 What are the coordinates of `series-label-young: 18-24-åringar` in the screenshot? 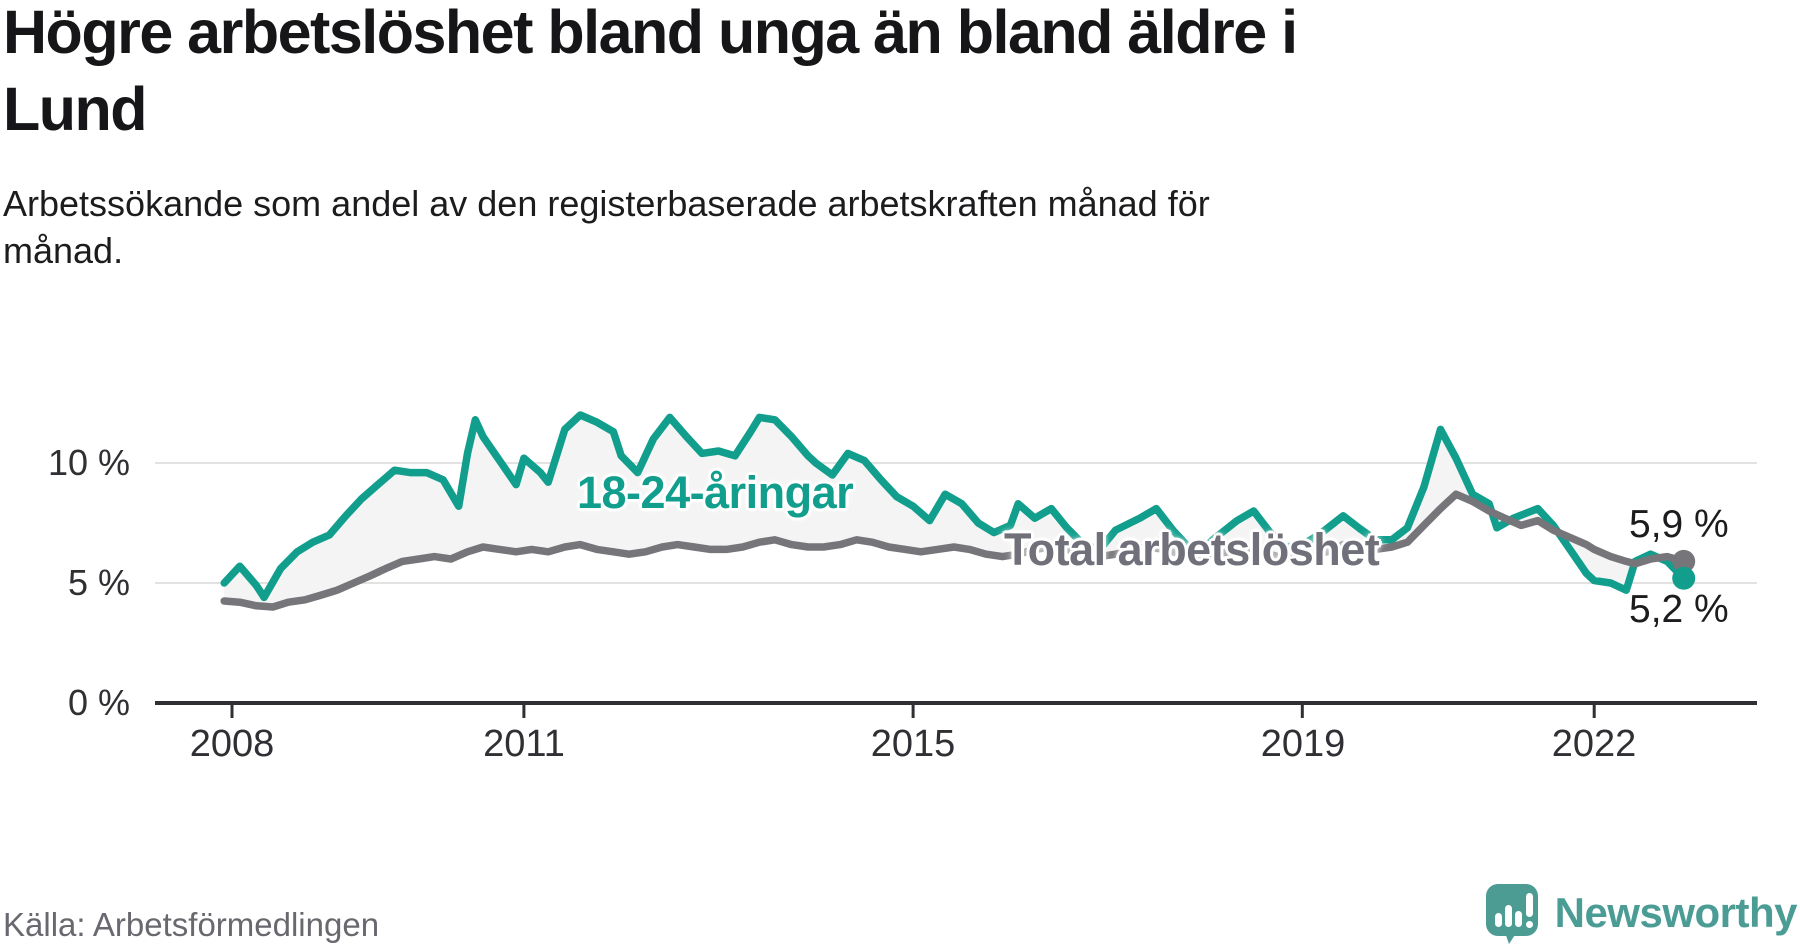 It's located at (715, 492).